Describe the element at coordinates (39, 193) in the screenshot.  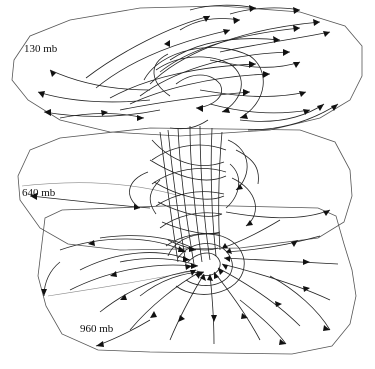
I see `label-640mb: 640 mb` at that location.